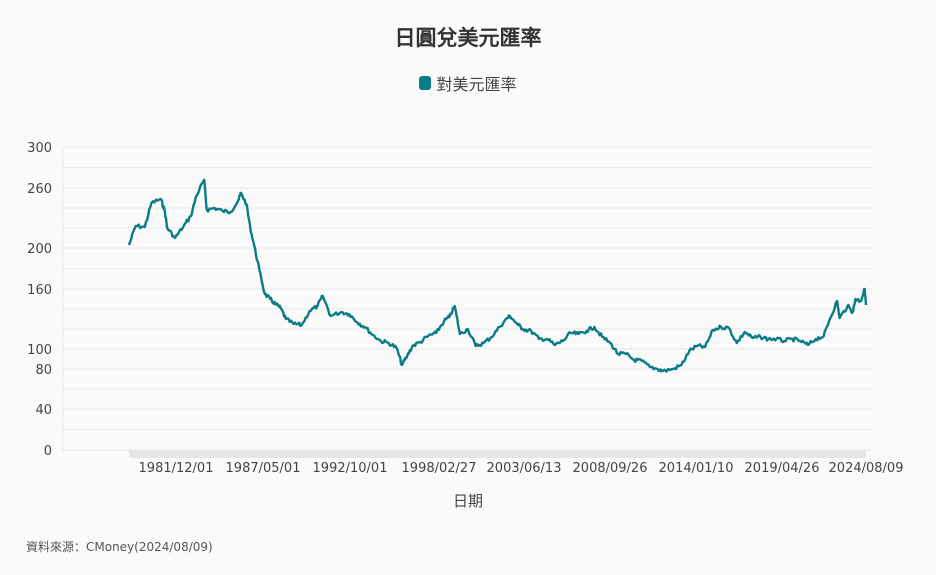 The width and height of the screenshot is (936, 575). Describe the element at coordinates (48, 451) in the screenshot. I see `y-tick-label: 0` at that location.